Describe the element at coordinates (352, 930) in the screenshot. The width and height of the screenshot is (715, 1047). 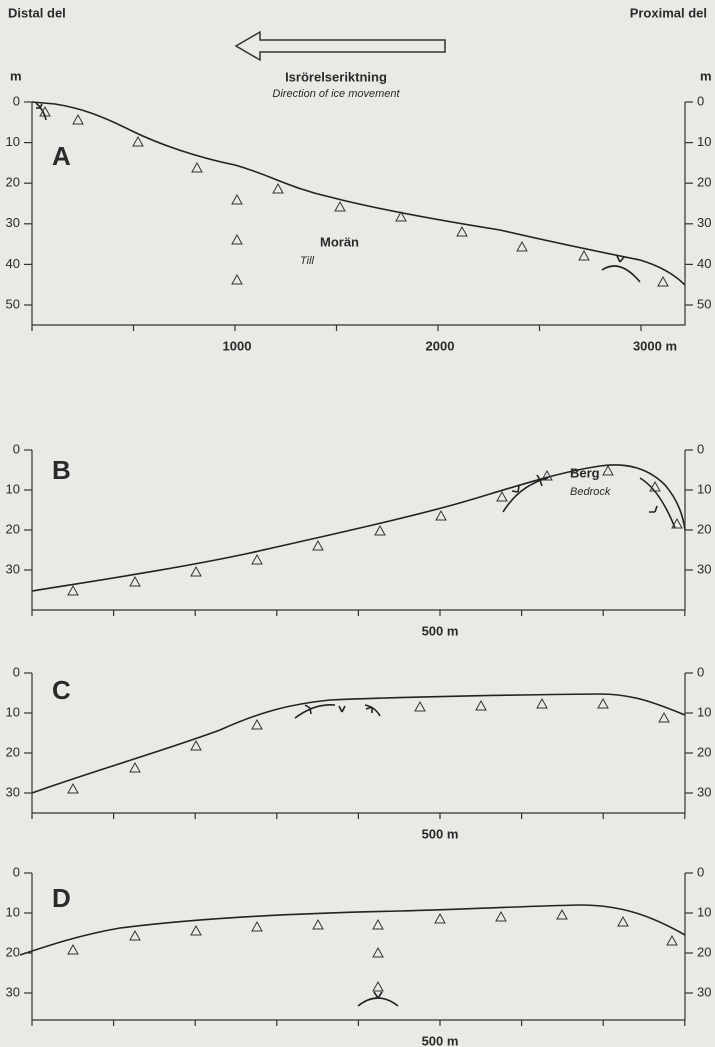
I see `profile-d` at that location.